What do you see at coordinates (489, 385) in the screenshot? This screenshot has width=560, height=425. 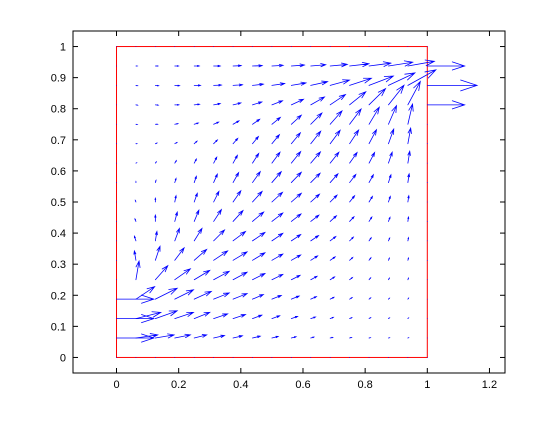 I see `x-tick-label: 1.2` at bounding box center [489, 385].